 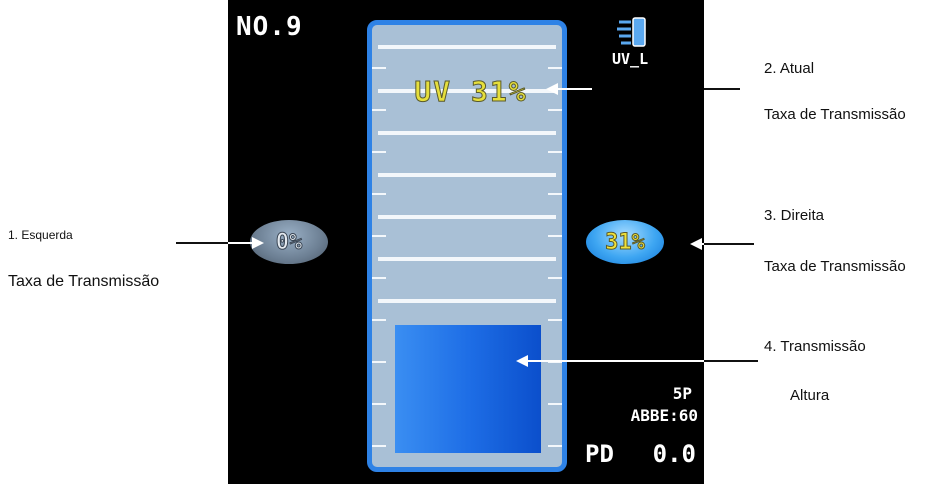 I want to click on current-rate-subtitle: Taxa de Transmissão, so click(x=835, y=114).